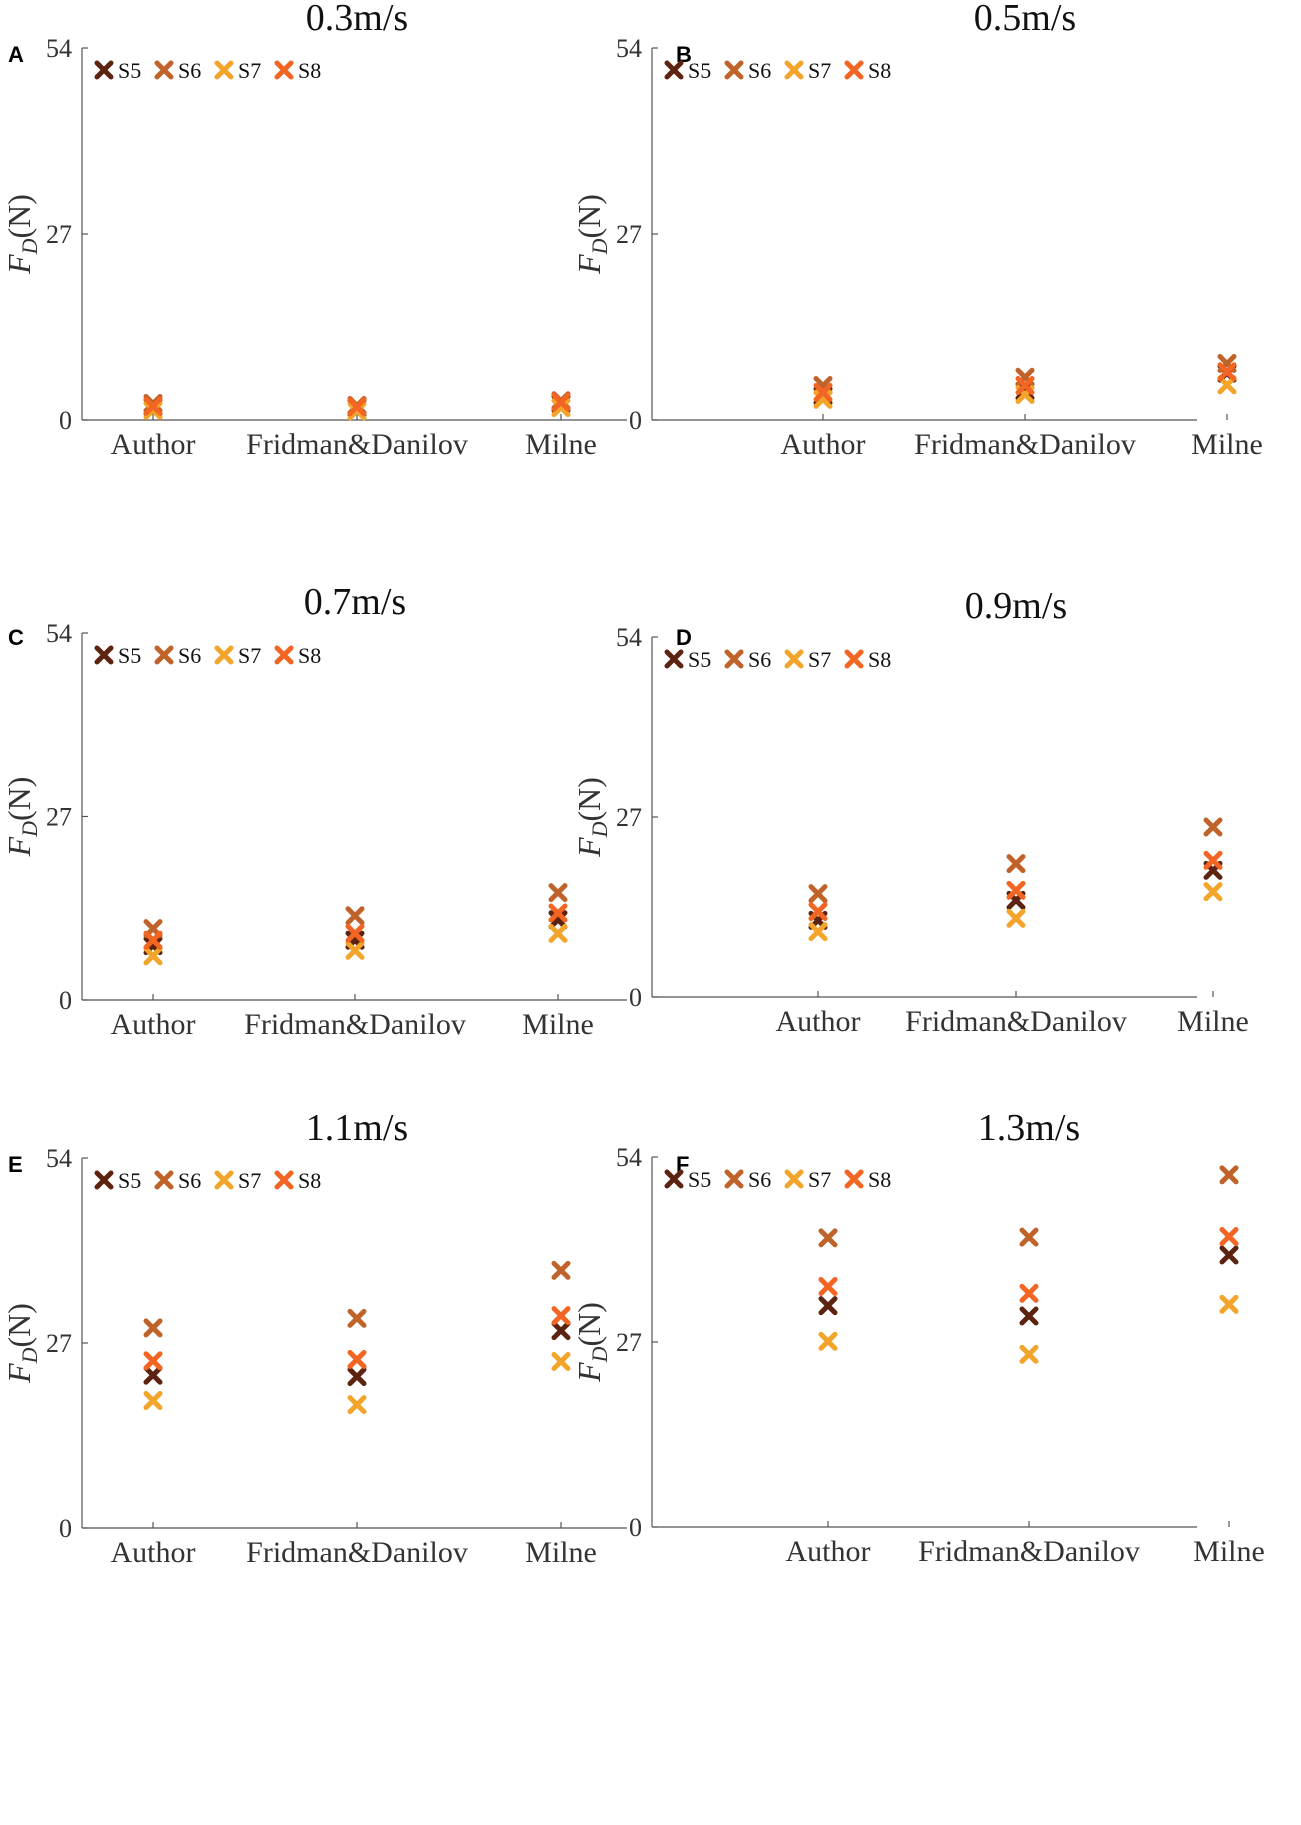  I want to click on panel-letter: A, so click(16, 54).